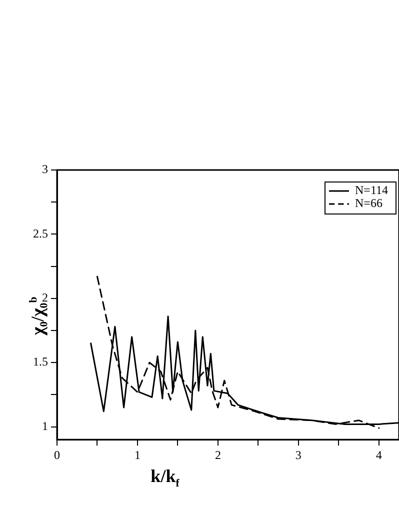 This screenshot has width=399, height=516. Describe the element at coordinates (368, 203) in the screenshot. I see `legend-label: N=66` at that location.